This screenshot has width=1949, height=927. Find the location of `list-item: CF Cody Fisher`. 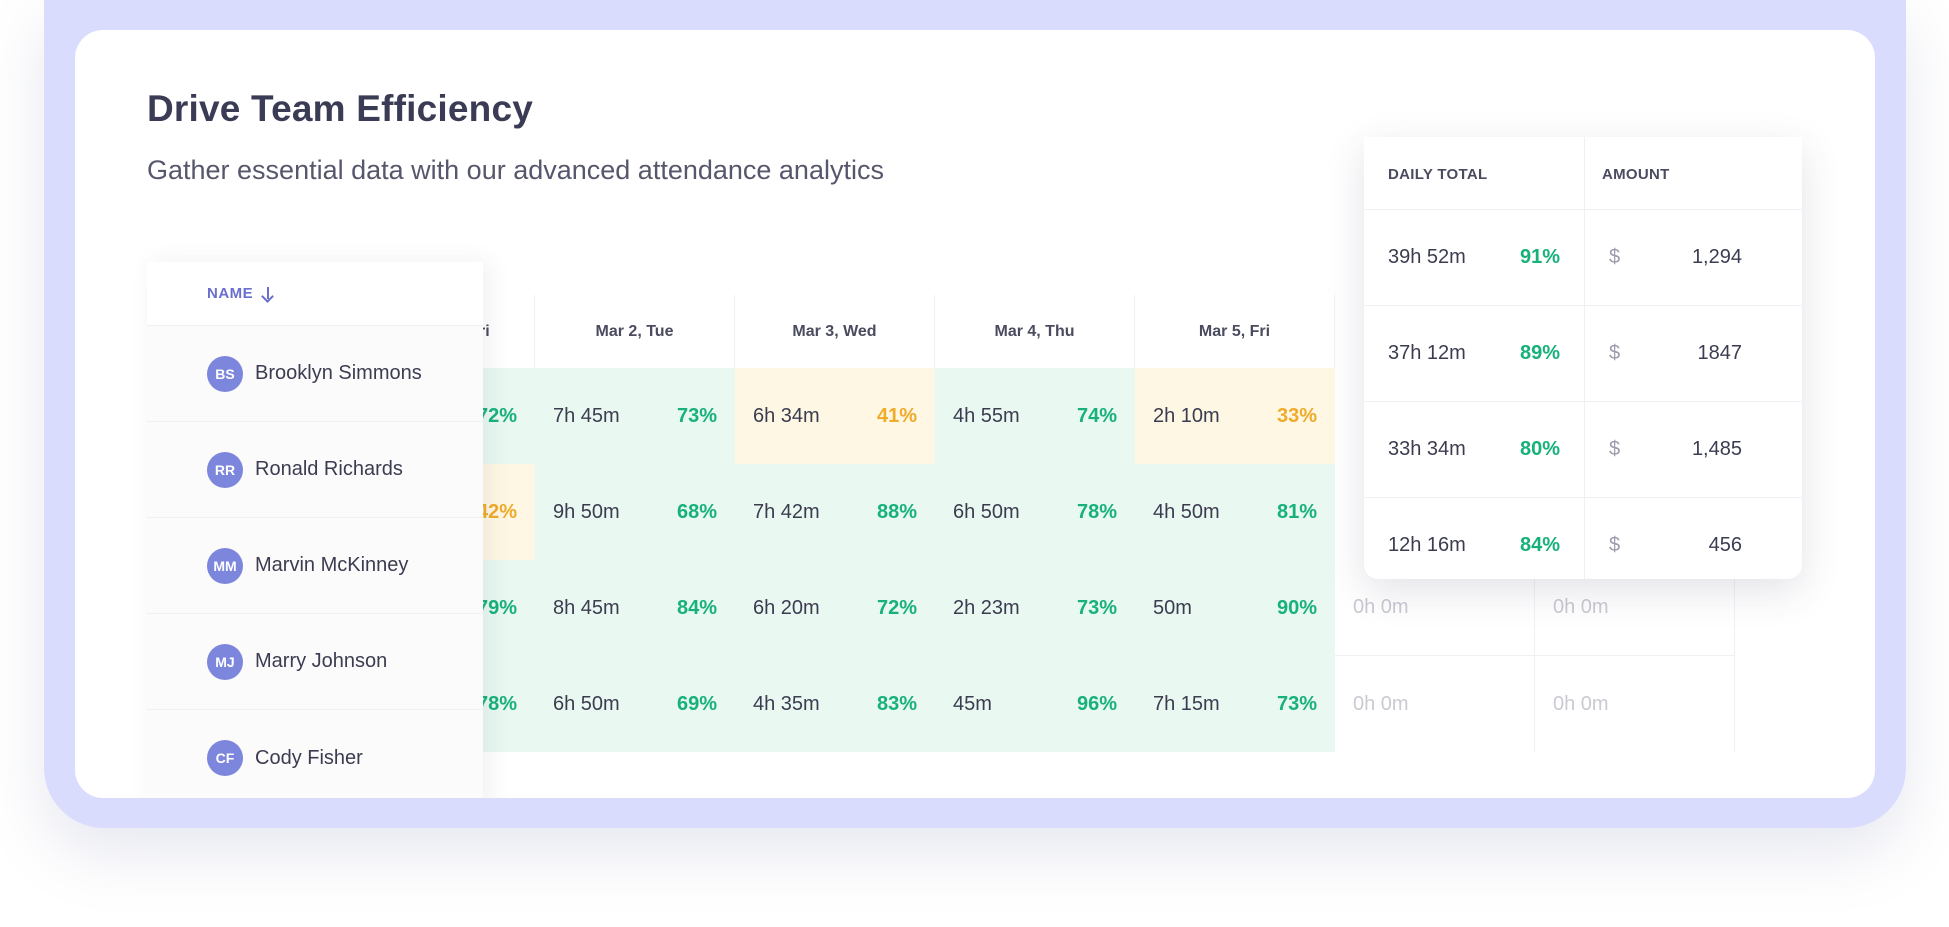

list-item: CF Cody Fisher is located at coordinates (315, 754).